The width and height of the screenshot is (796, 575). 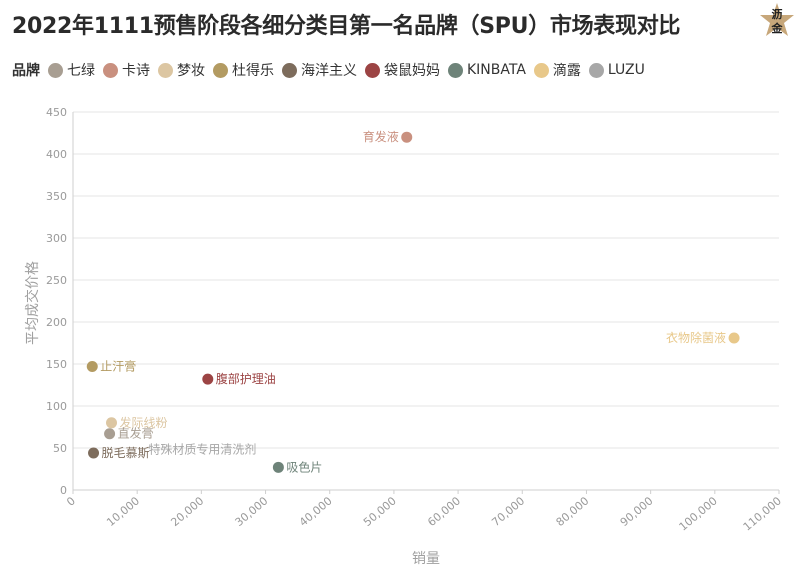 What do you see at coordinates (573, 511) in the screenshot?
I see `x-tick-label: 80,000` at bounding box center [573, 511].